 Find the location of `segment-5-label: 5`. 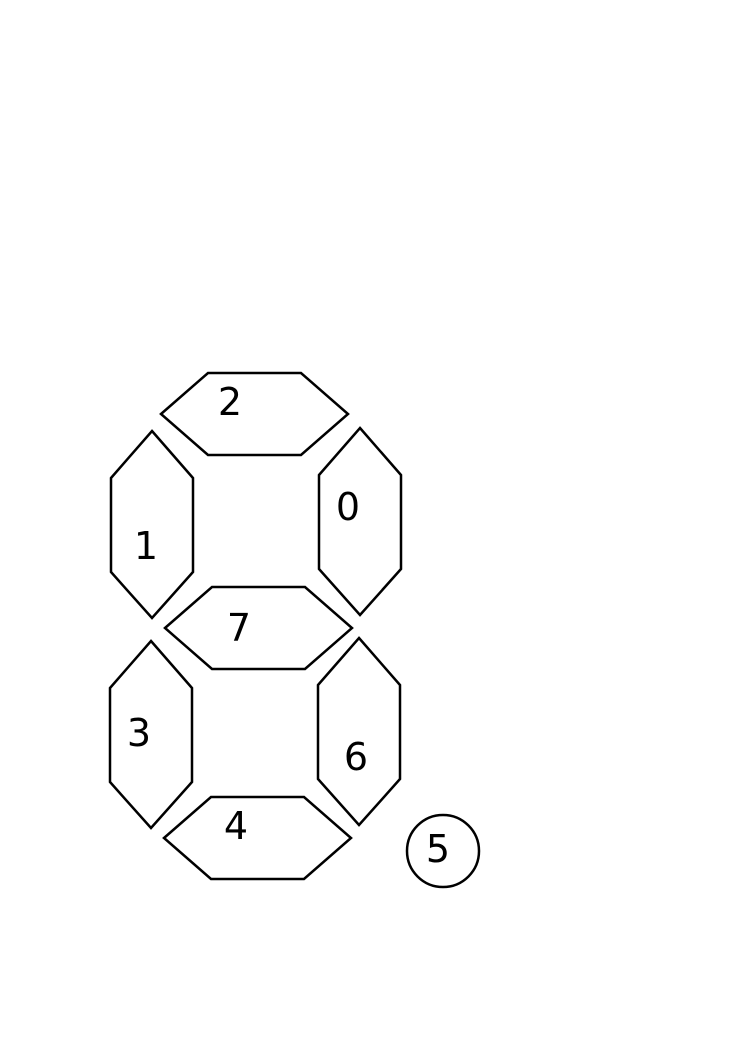

segment-5-label: 5 is located at coordinates (438, 849).